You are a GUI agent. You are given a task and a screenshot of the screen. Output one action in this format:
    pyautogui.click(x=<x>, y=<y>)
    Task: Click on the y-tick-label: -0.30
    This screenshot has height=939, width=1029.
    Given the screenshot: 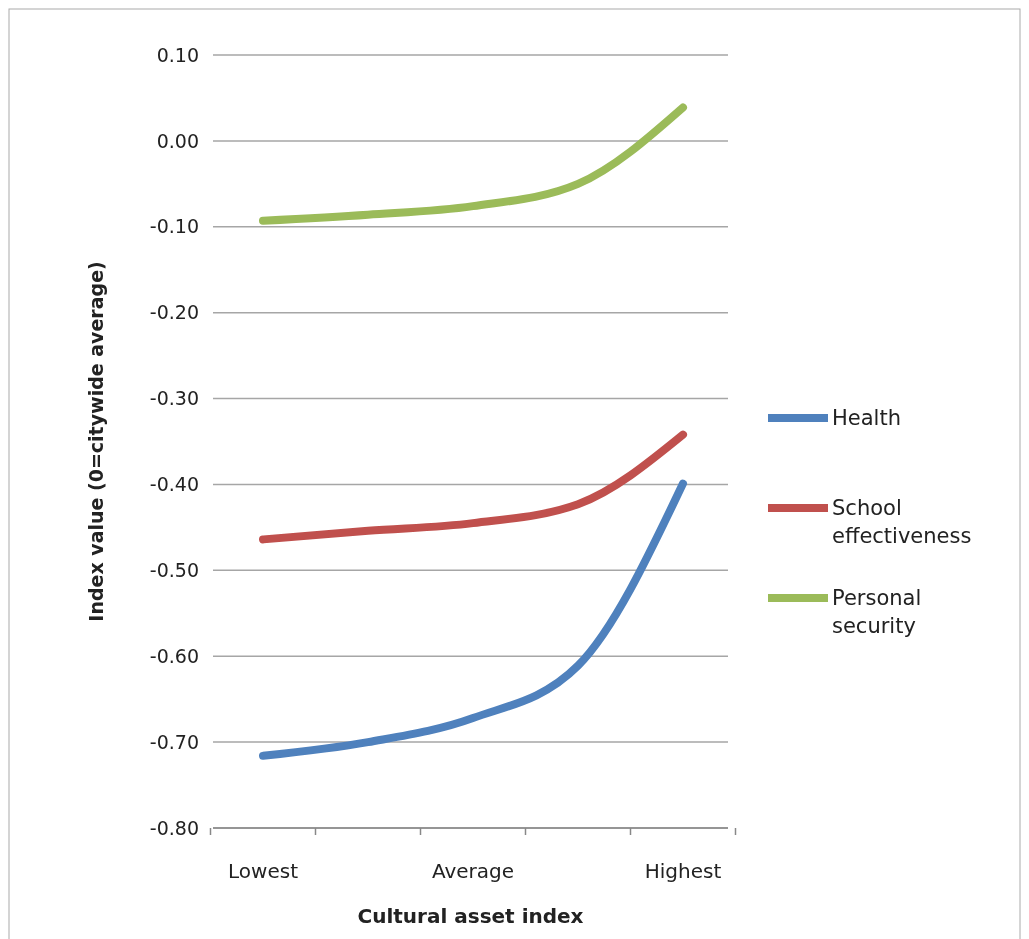 What is the action you would take?
    pyautogui.click(x=174, y=398)
    